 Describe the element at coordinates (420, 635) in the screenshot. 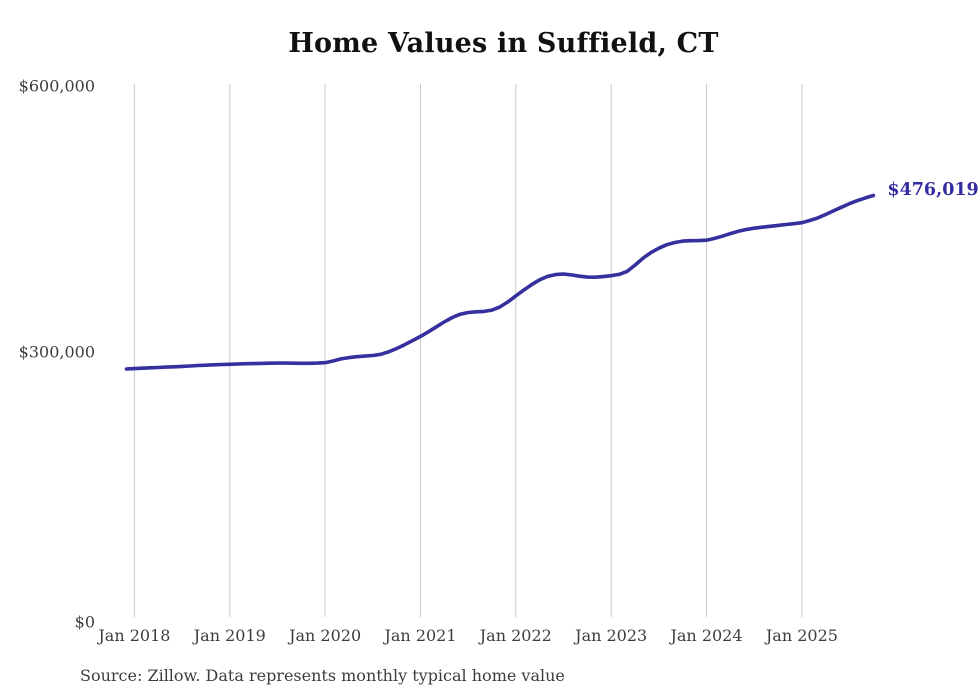

I see `x-axis-tick-label: Jan 2021` at that location.